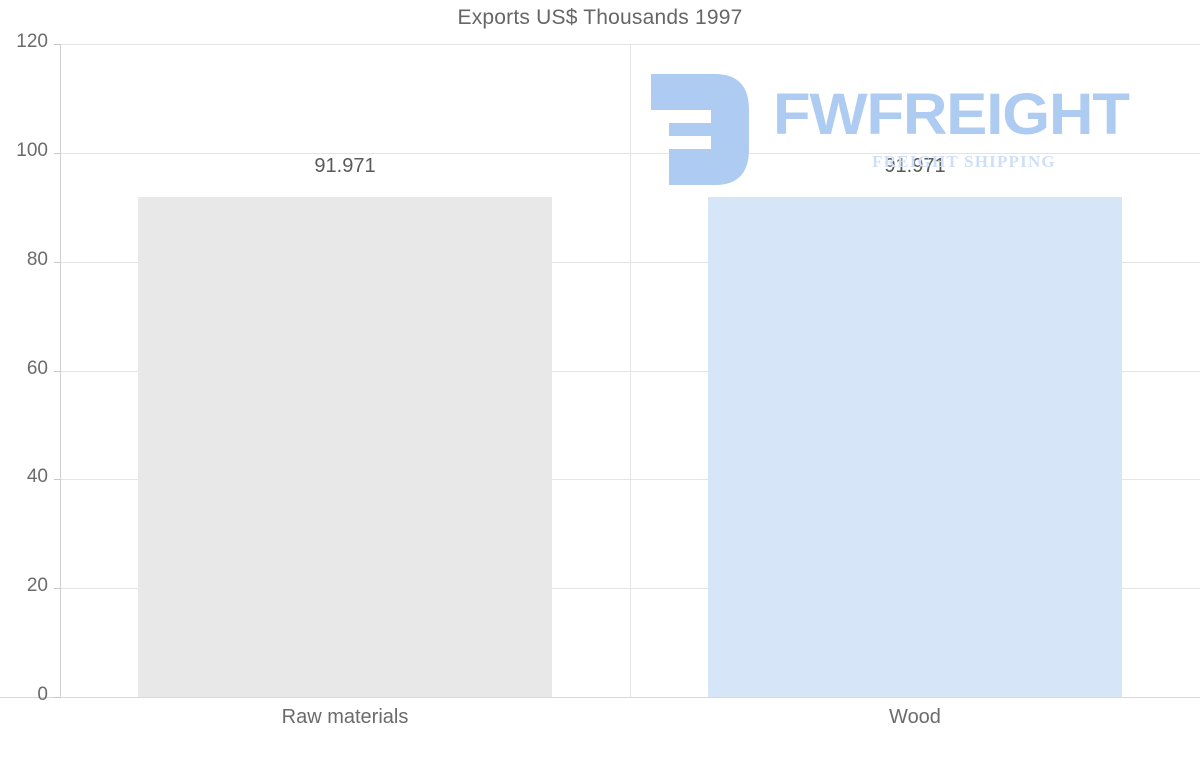 The image size is (1200, 763). Describe the element at coordinates (630, 370) in the screenshot. I see `gridline-vertical` at that location.